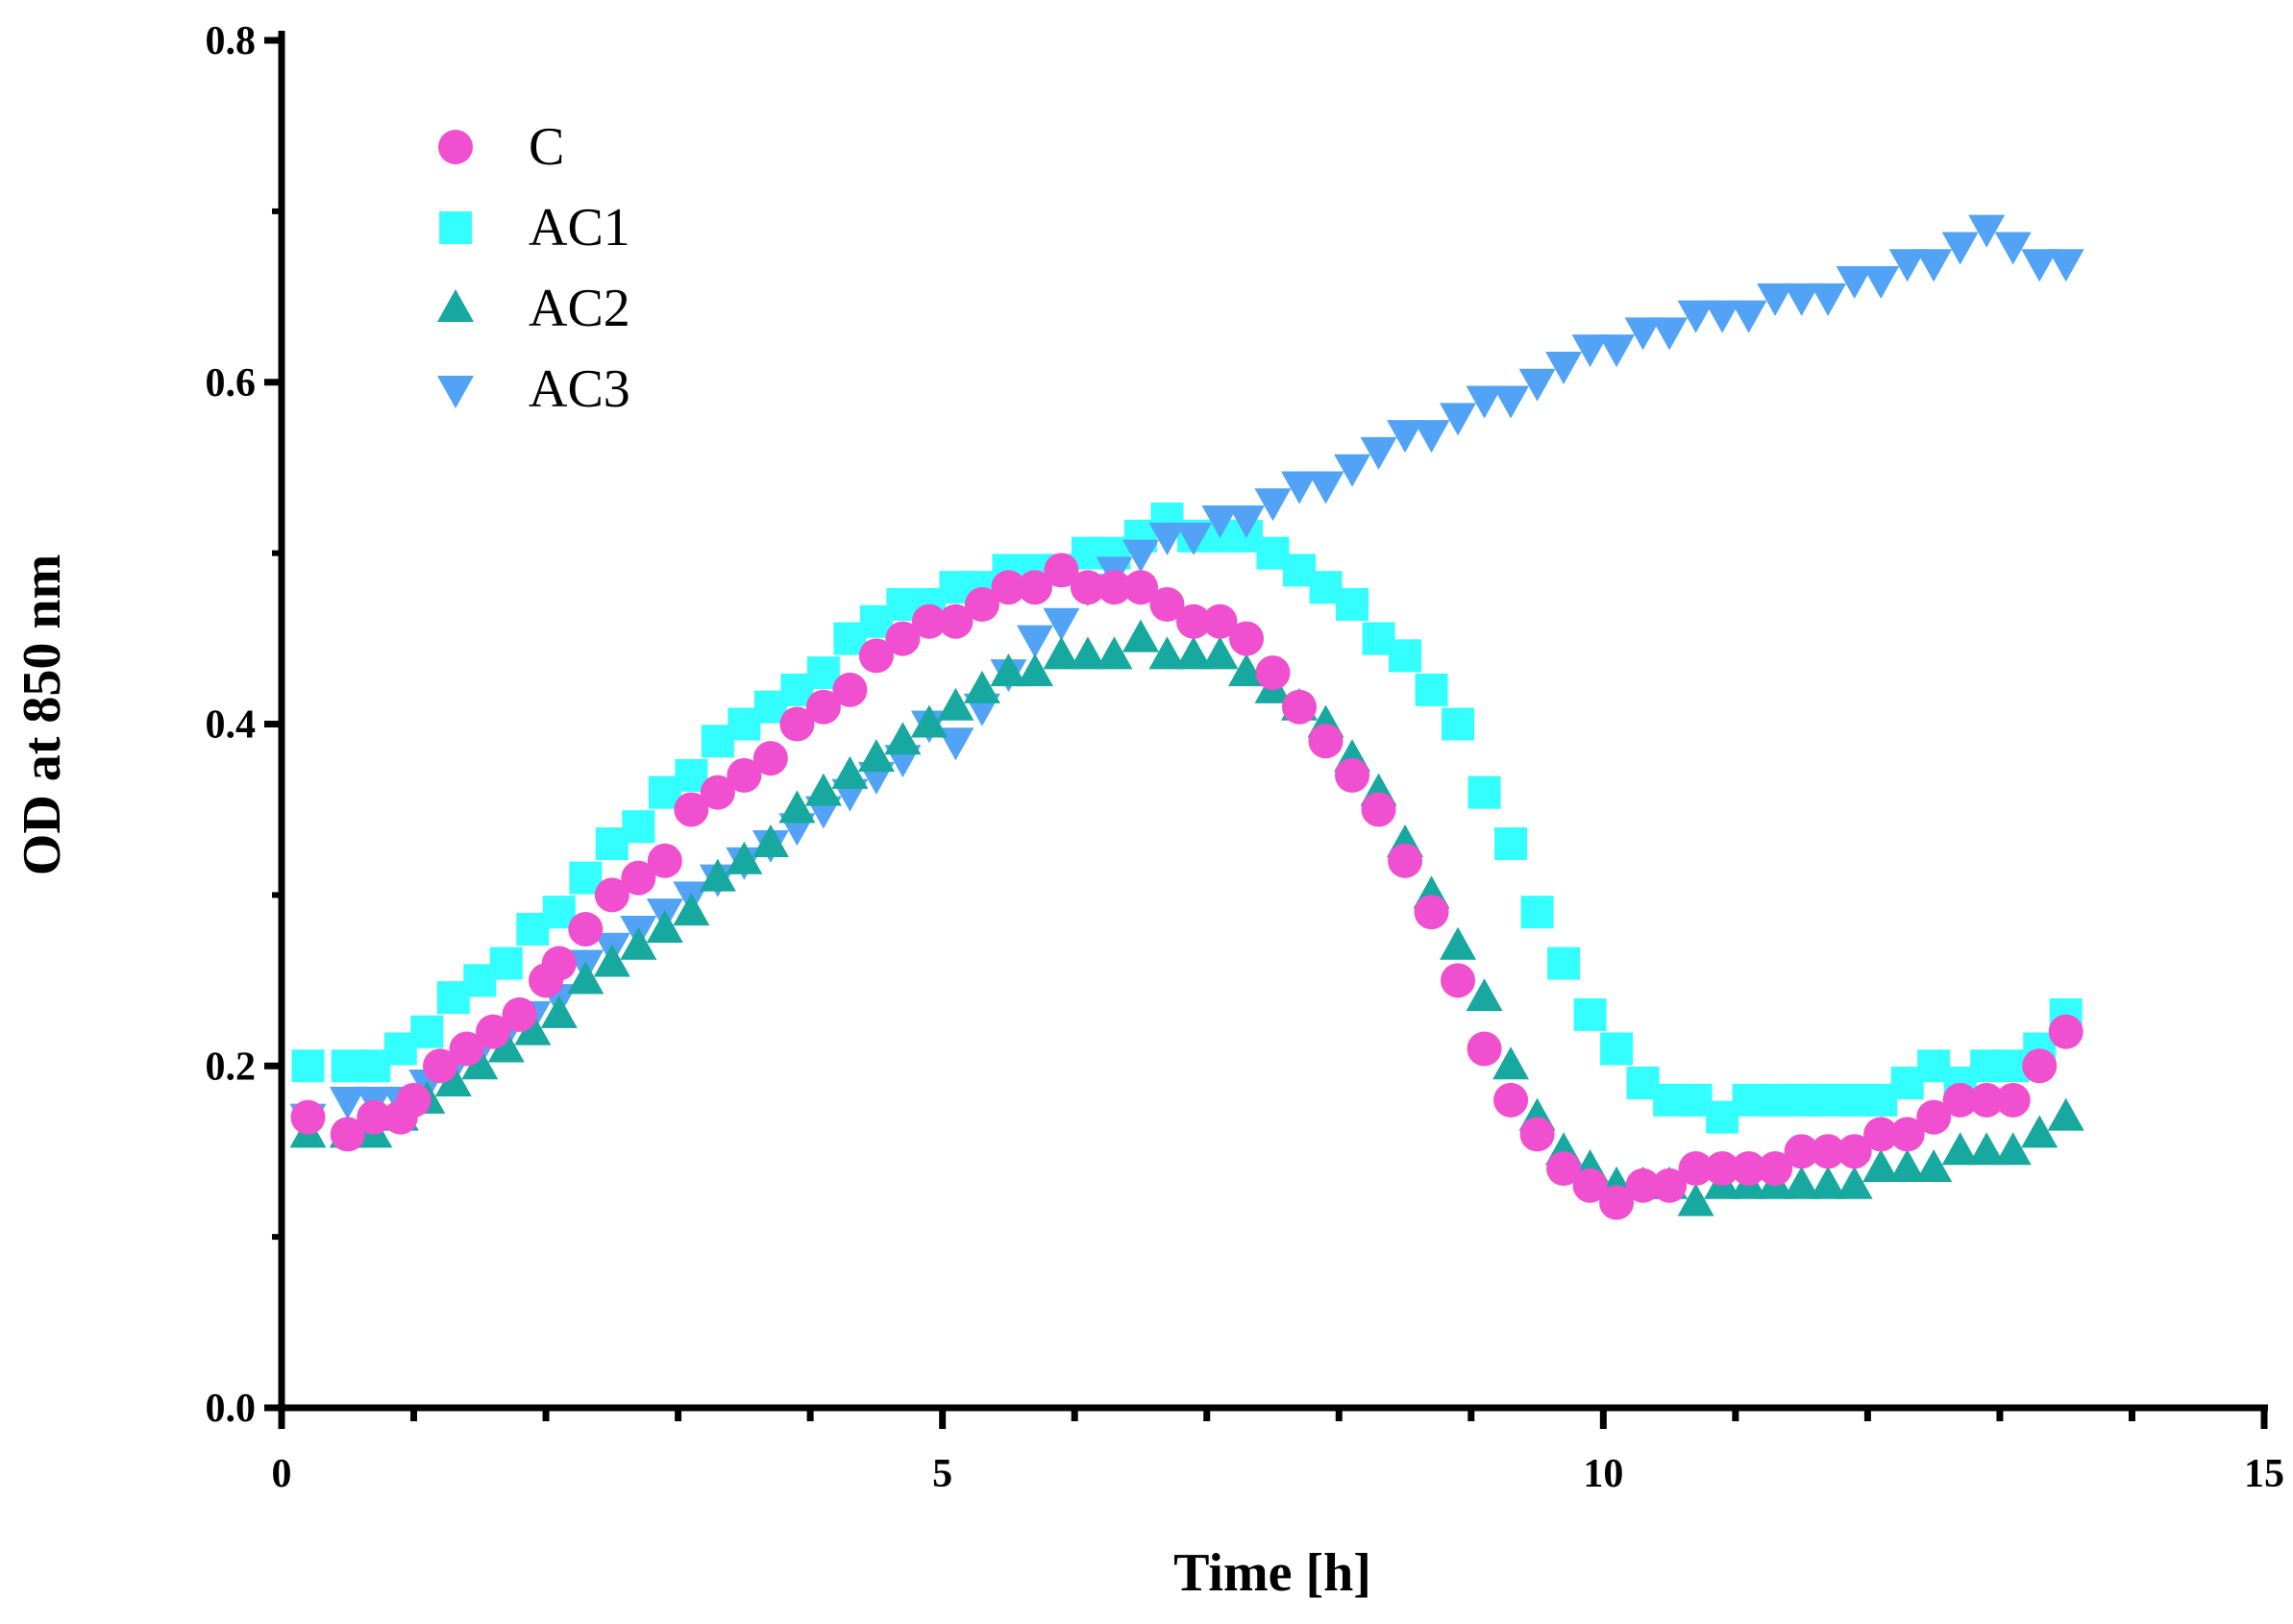 Image resolution: width=2293 pixels, height=1624 pixels. What do you see at coordinates (232, 1067) in the screenshot?
I see `y-tick-label: 0.2` at bounding box center [232, 1067].